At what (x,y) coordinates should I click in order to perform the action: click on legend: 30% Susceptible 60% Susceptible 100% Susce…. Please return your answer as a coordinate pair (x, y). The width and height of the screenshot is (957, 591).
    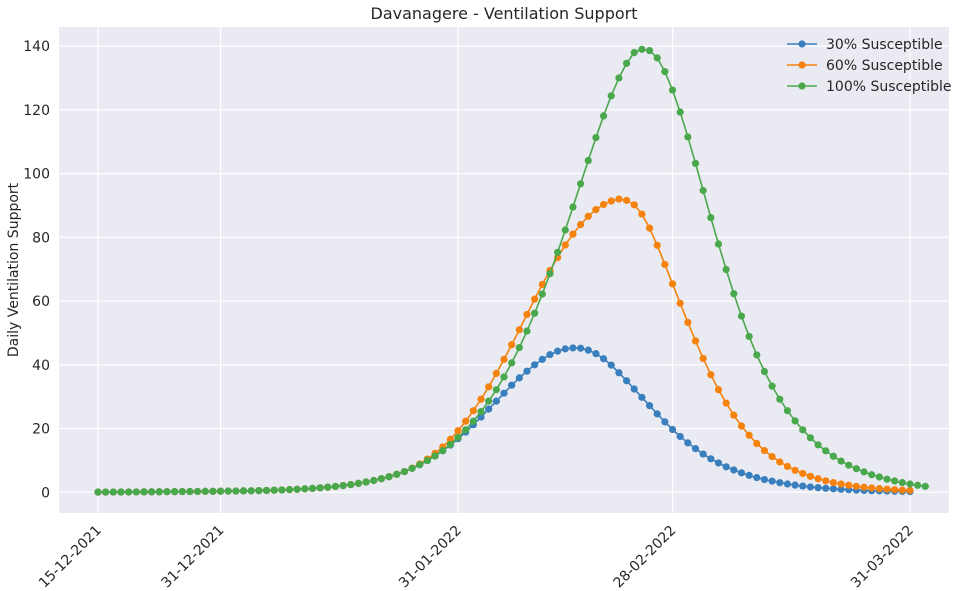
    Looking at the image, I should click on (869, 66).